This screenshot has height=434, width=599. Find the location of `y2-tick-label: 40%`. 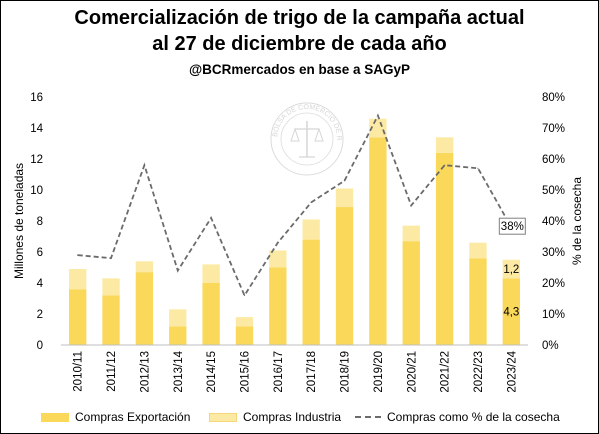

y2-tick-label: 40% is located at coordinates (553, 222).